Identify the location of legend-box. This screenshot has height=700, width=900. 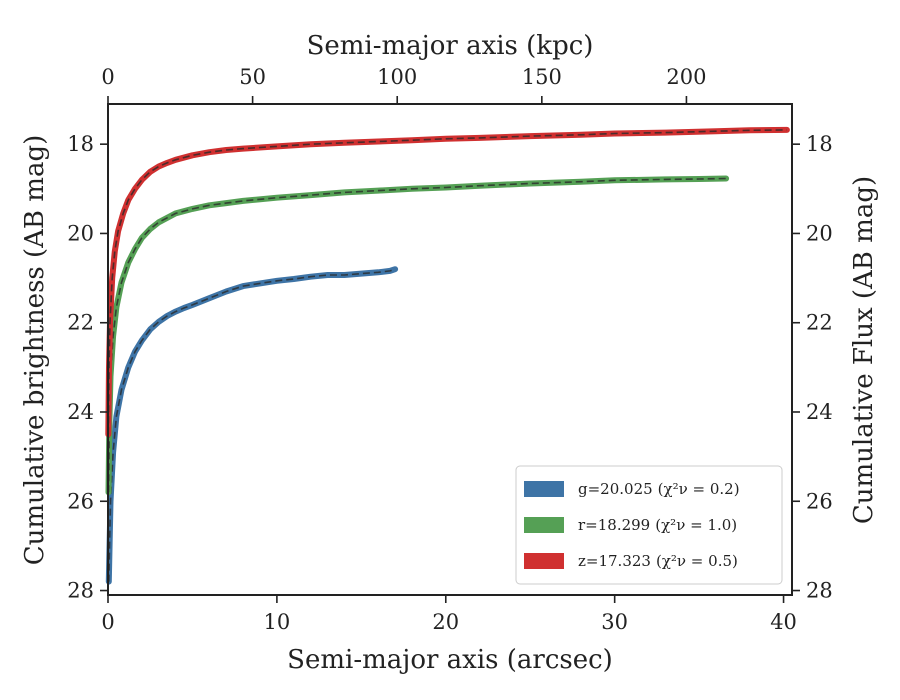
(649, 525).